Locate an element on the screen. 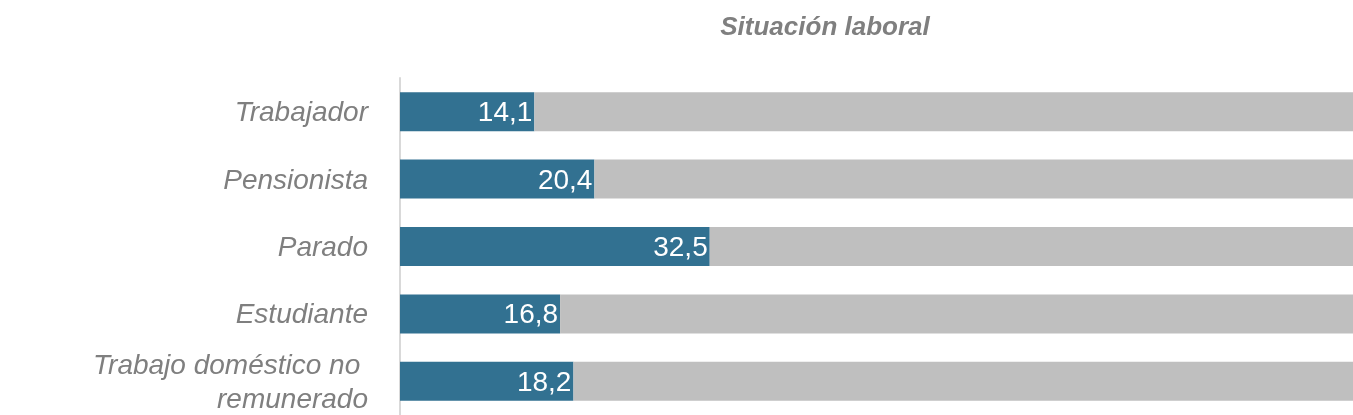  data-label: 32,5 is located at coordinates (680, 246).